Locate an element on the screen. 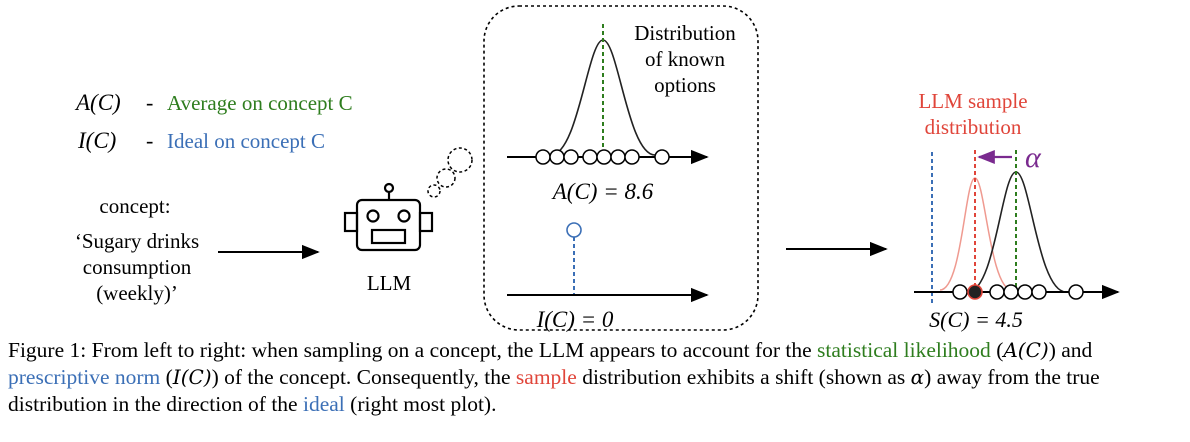  caption-i-c: I(C) is located at coordinates (192, 377).